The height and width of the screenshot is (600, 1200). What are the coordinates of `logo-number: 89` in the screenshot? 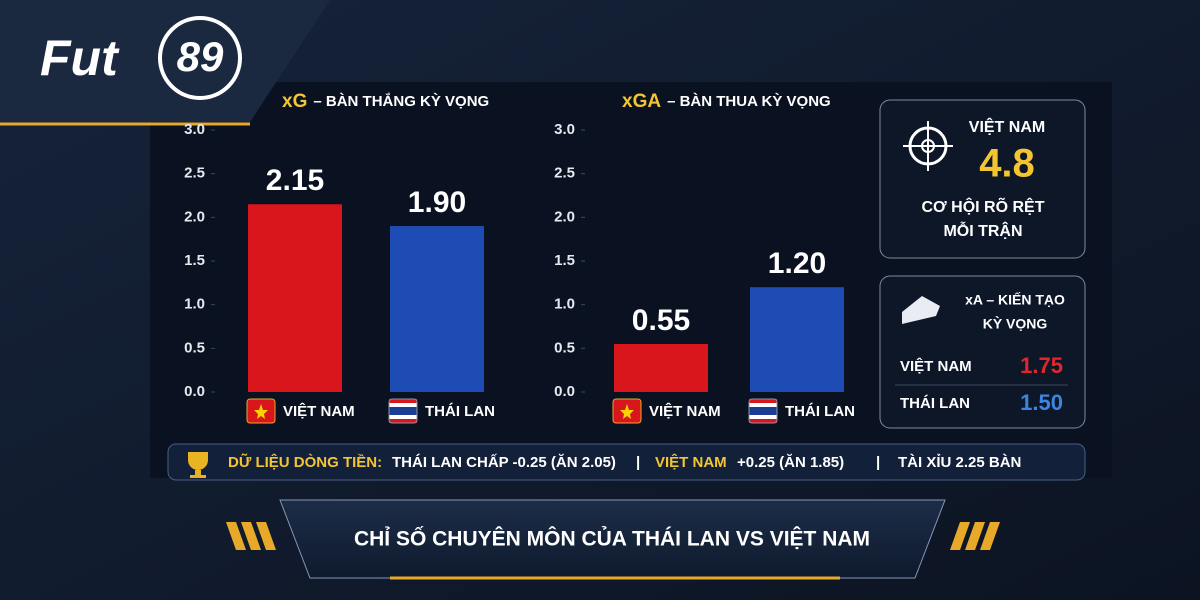 It's located at (200, 56).